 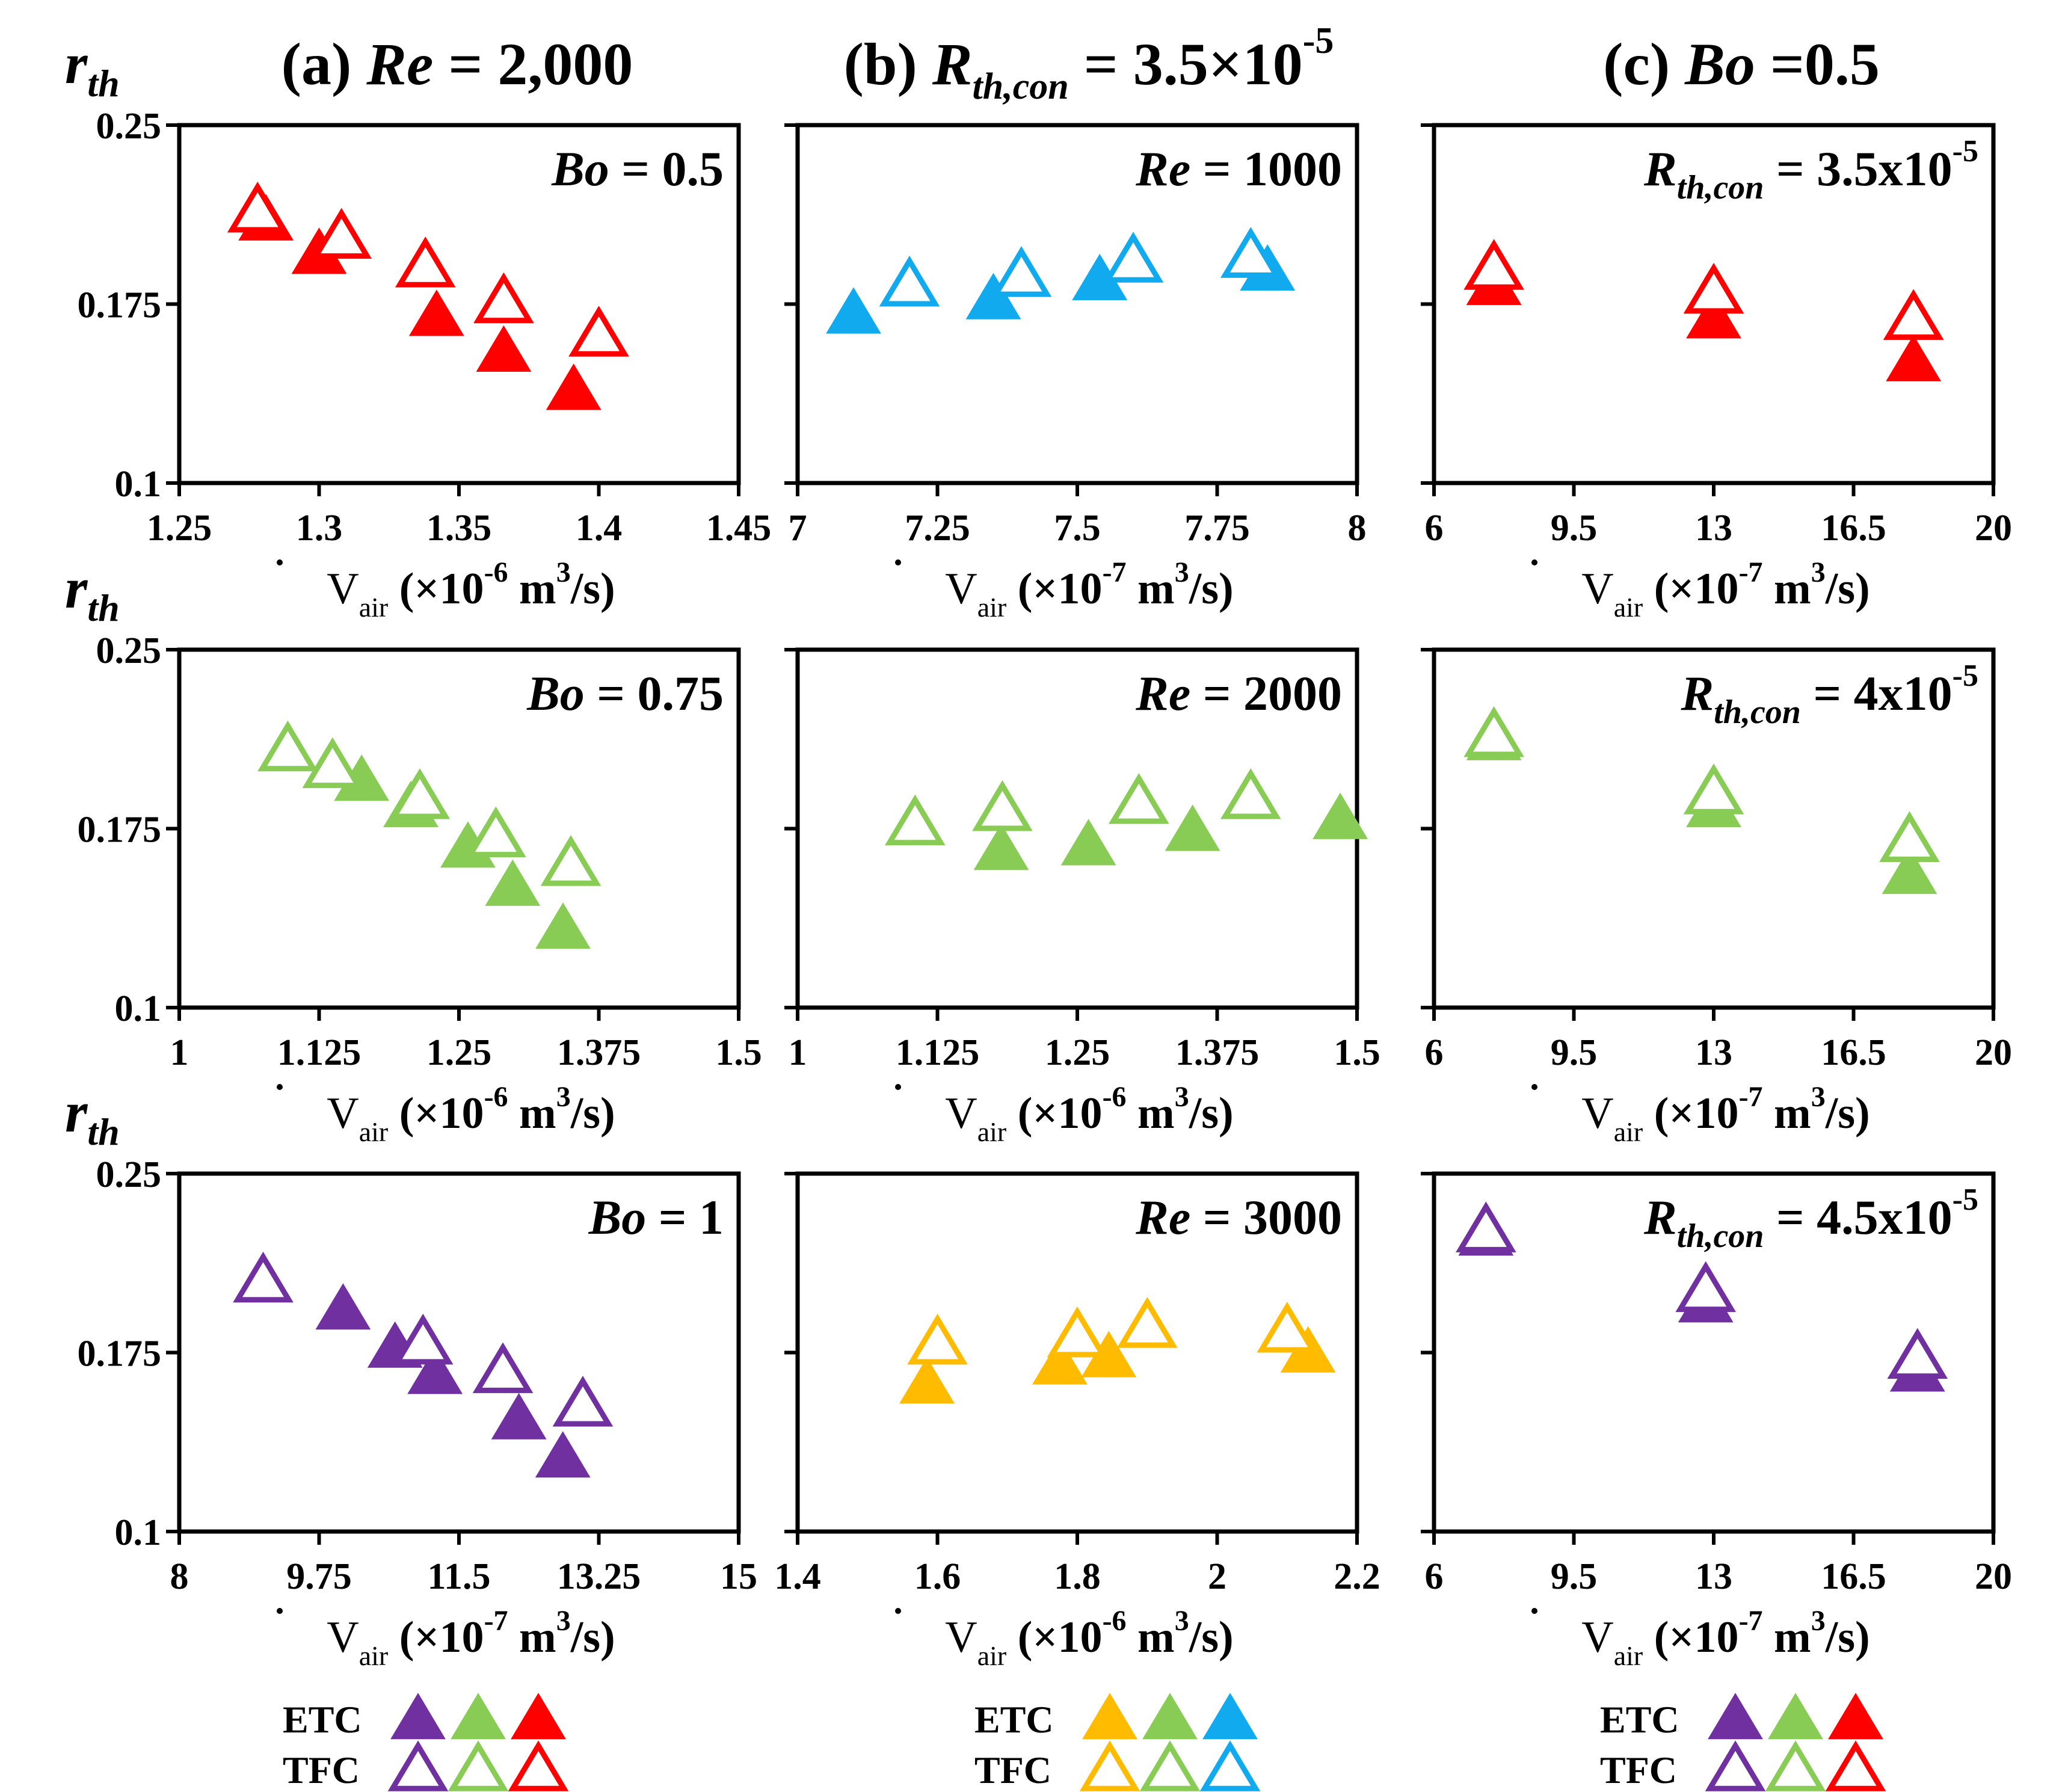 I want to click on x-tick-label: 1.45, so click(x=739, y=528).